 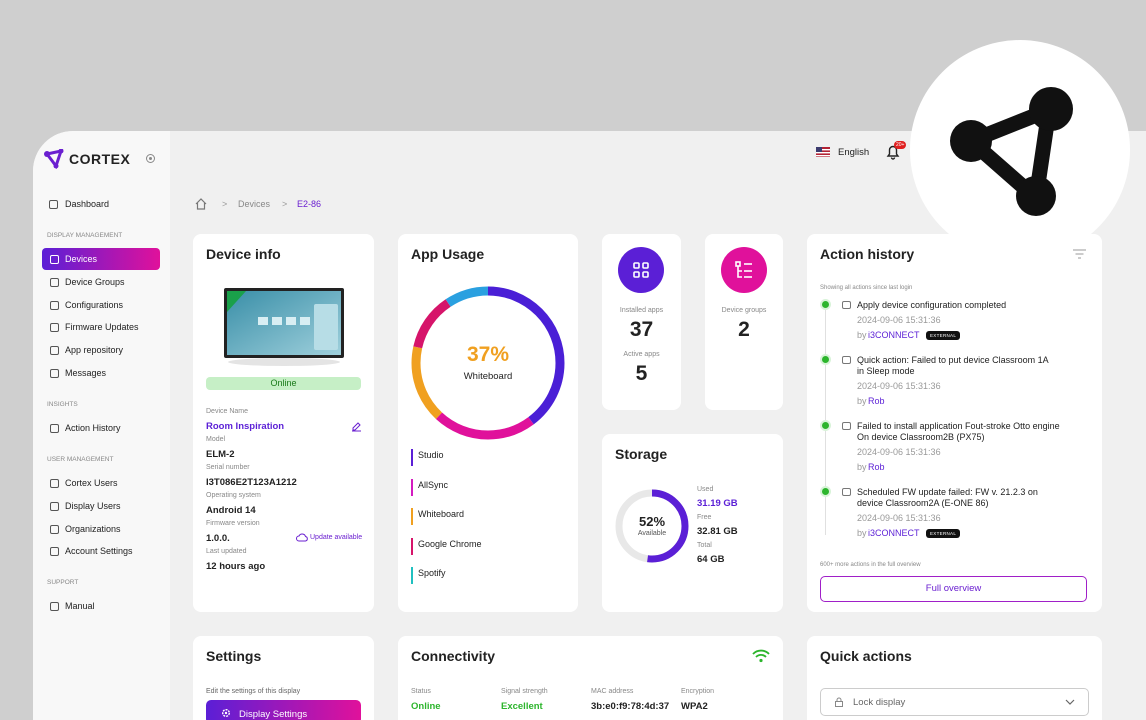 What do you see at coordinates (590, 678) in the screenshot?
I see `connectivity-card` at bounding box center [590, 678].